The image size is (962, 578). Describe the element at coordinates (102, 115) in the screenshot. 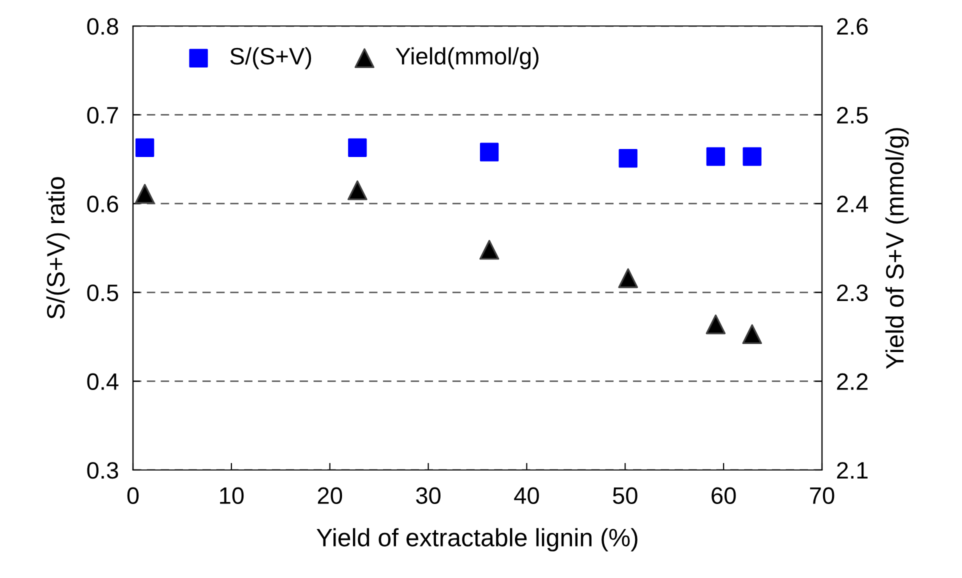

I see `y-tick-label: 0.7` at that location.